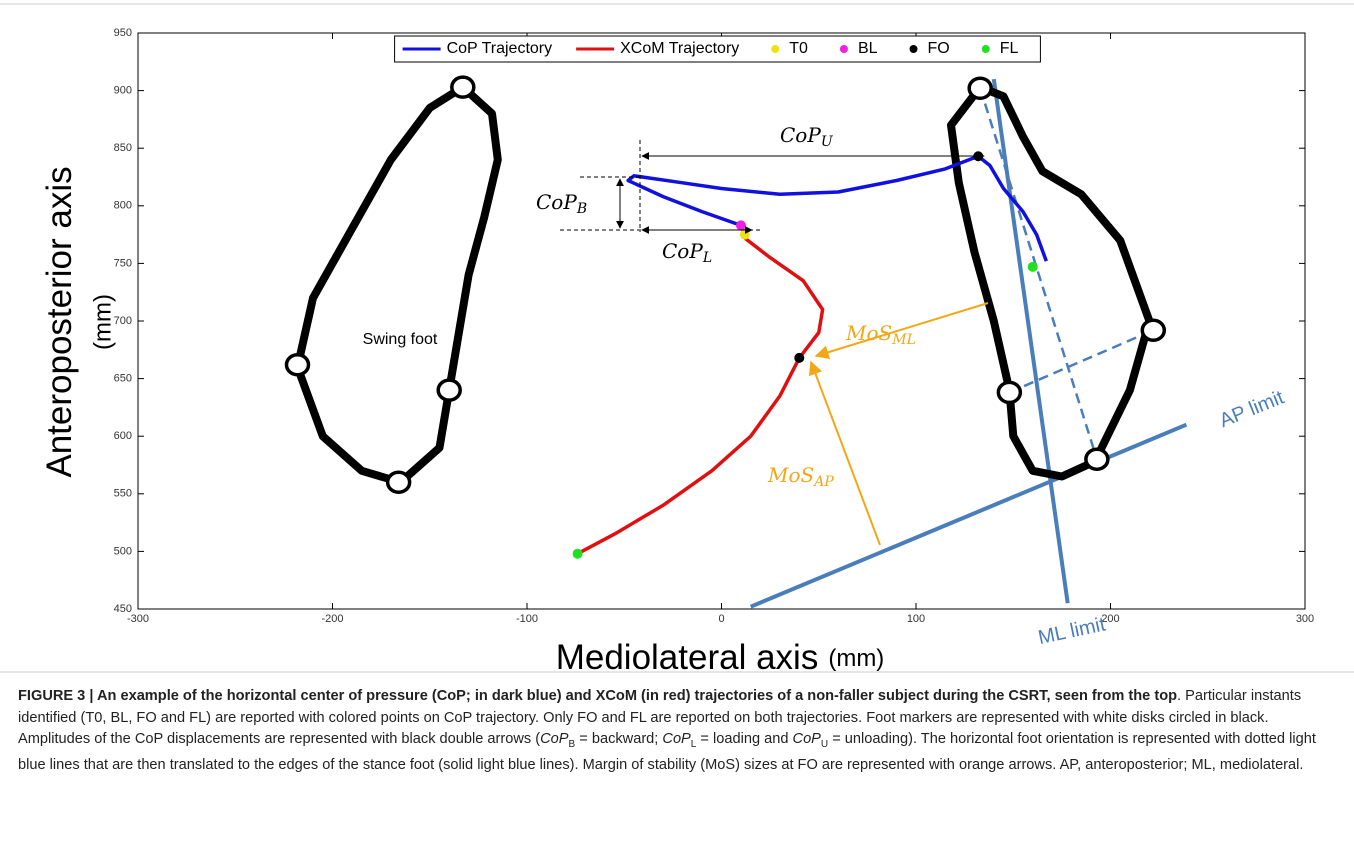 The height and width of the screenshot is (862, 1354). I want to click on legend-label: T0, so click(798, 48).